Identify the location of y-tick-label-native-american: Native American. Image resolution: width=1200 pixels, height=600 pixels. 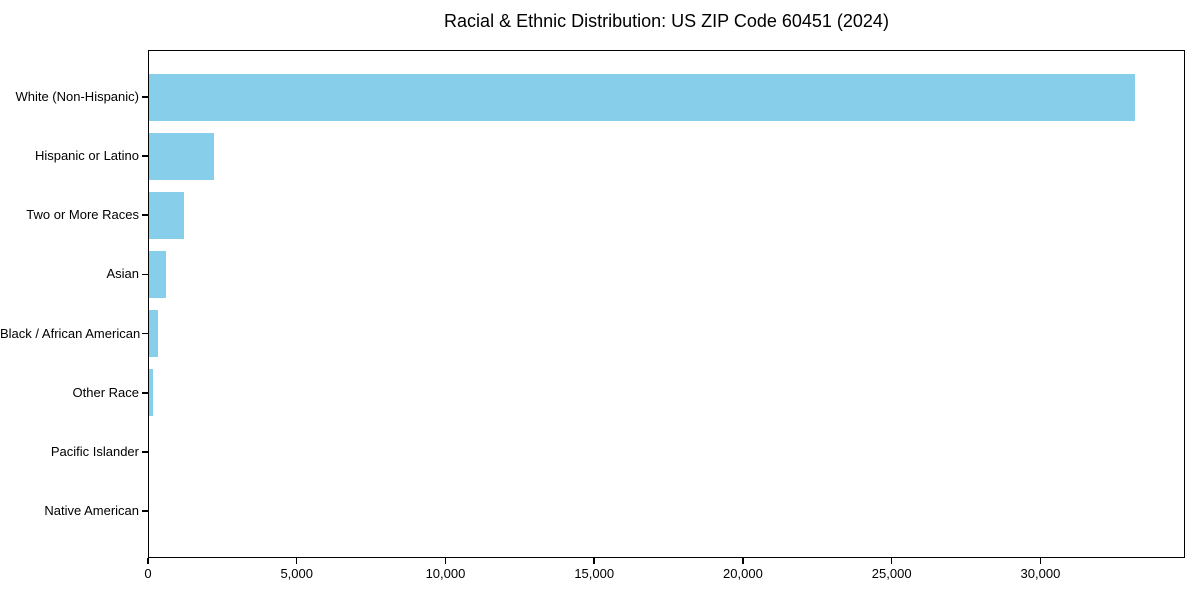
(91, 511).